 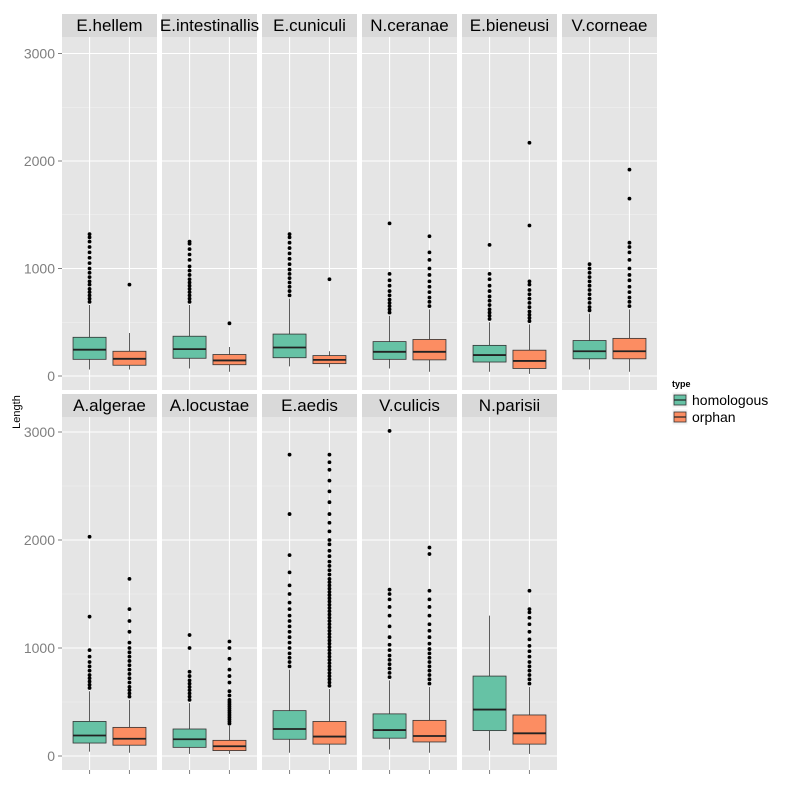 I want to click on y-axis-row-2: 0 1000 2000 3000, so click(x=43, y=594).